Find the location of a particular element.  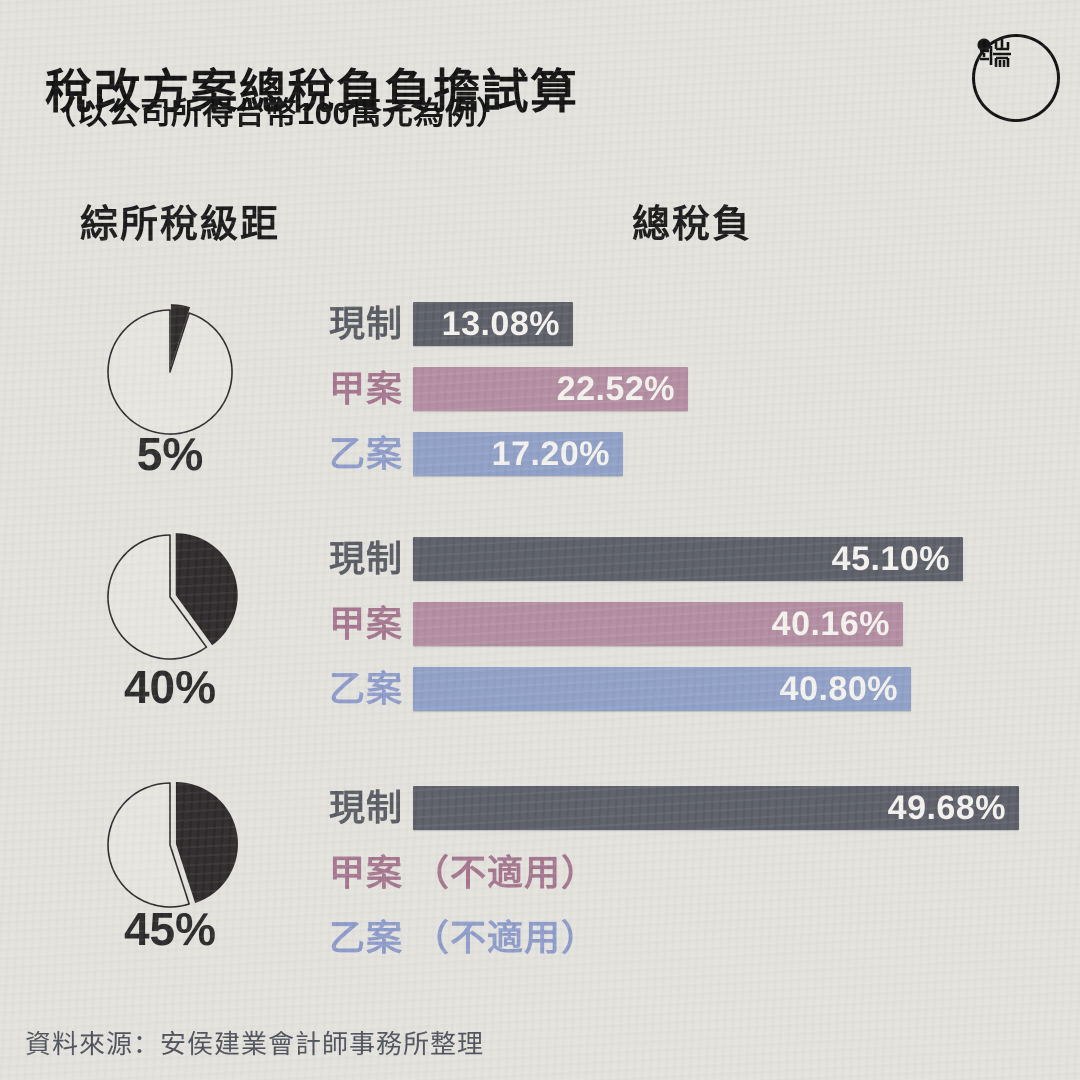

bar-track: 40.80% is located at coordinates (736, 689).